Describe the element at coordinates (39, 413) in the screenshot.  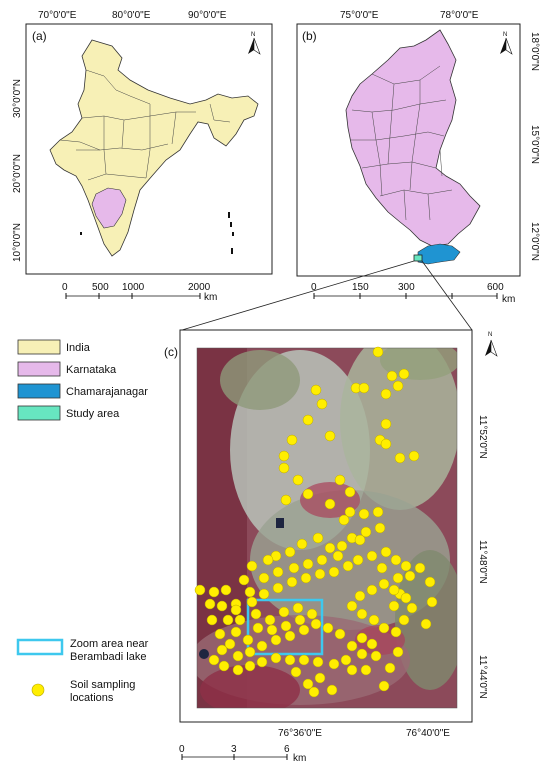
I see `legend-swatch-study-area` at that location.